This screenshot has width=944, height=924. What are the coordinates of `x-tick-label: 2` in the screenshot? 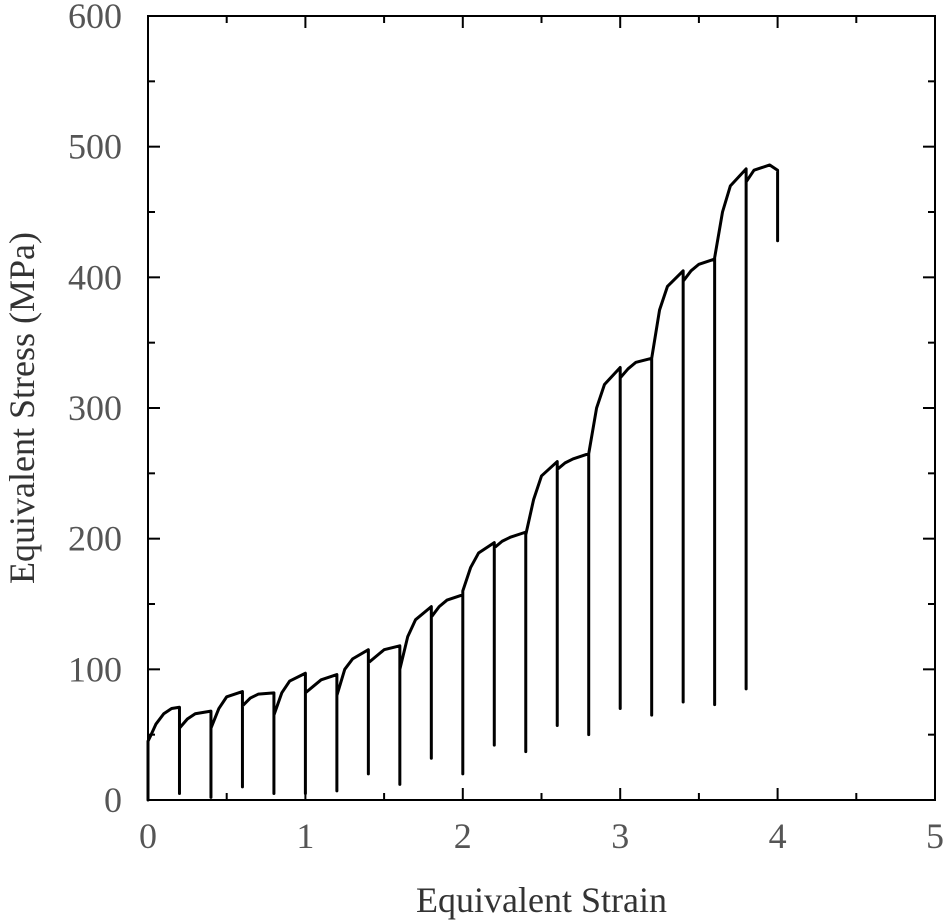 It's located at (463, 836).